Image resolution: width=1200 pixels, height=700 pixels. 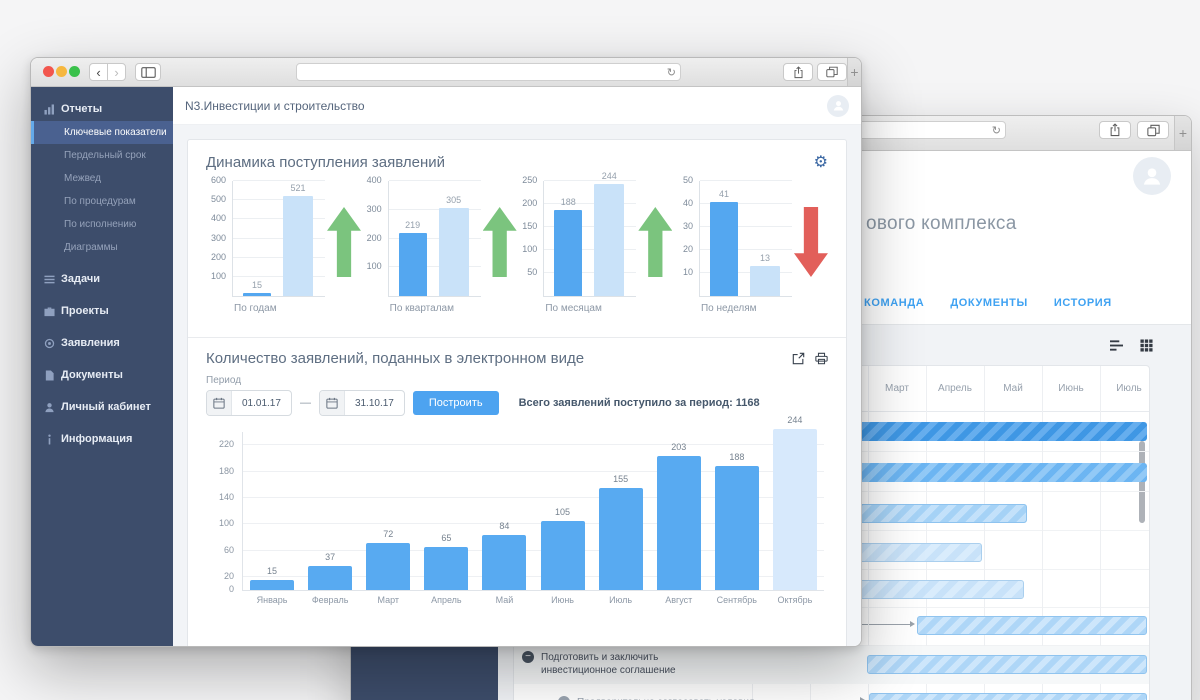 I want to click on mini-chart-xlabel: По годам, so click(x=255, y=308).